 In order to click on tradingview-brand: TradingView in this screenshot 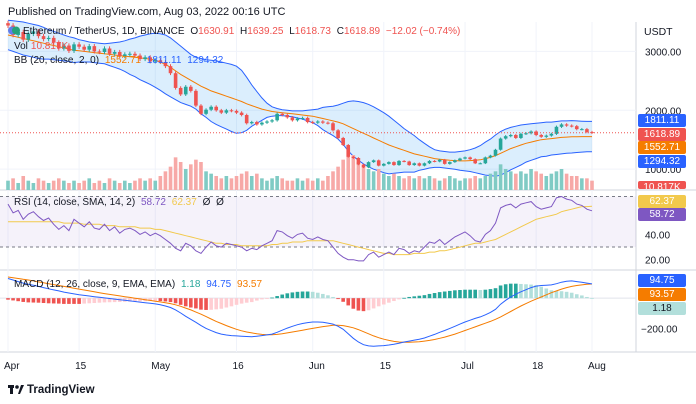, I will do `click(51, 390)`.